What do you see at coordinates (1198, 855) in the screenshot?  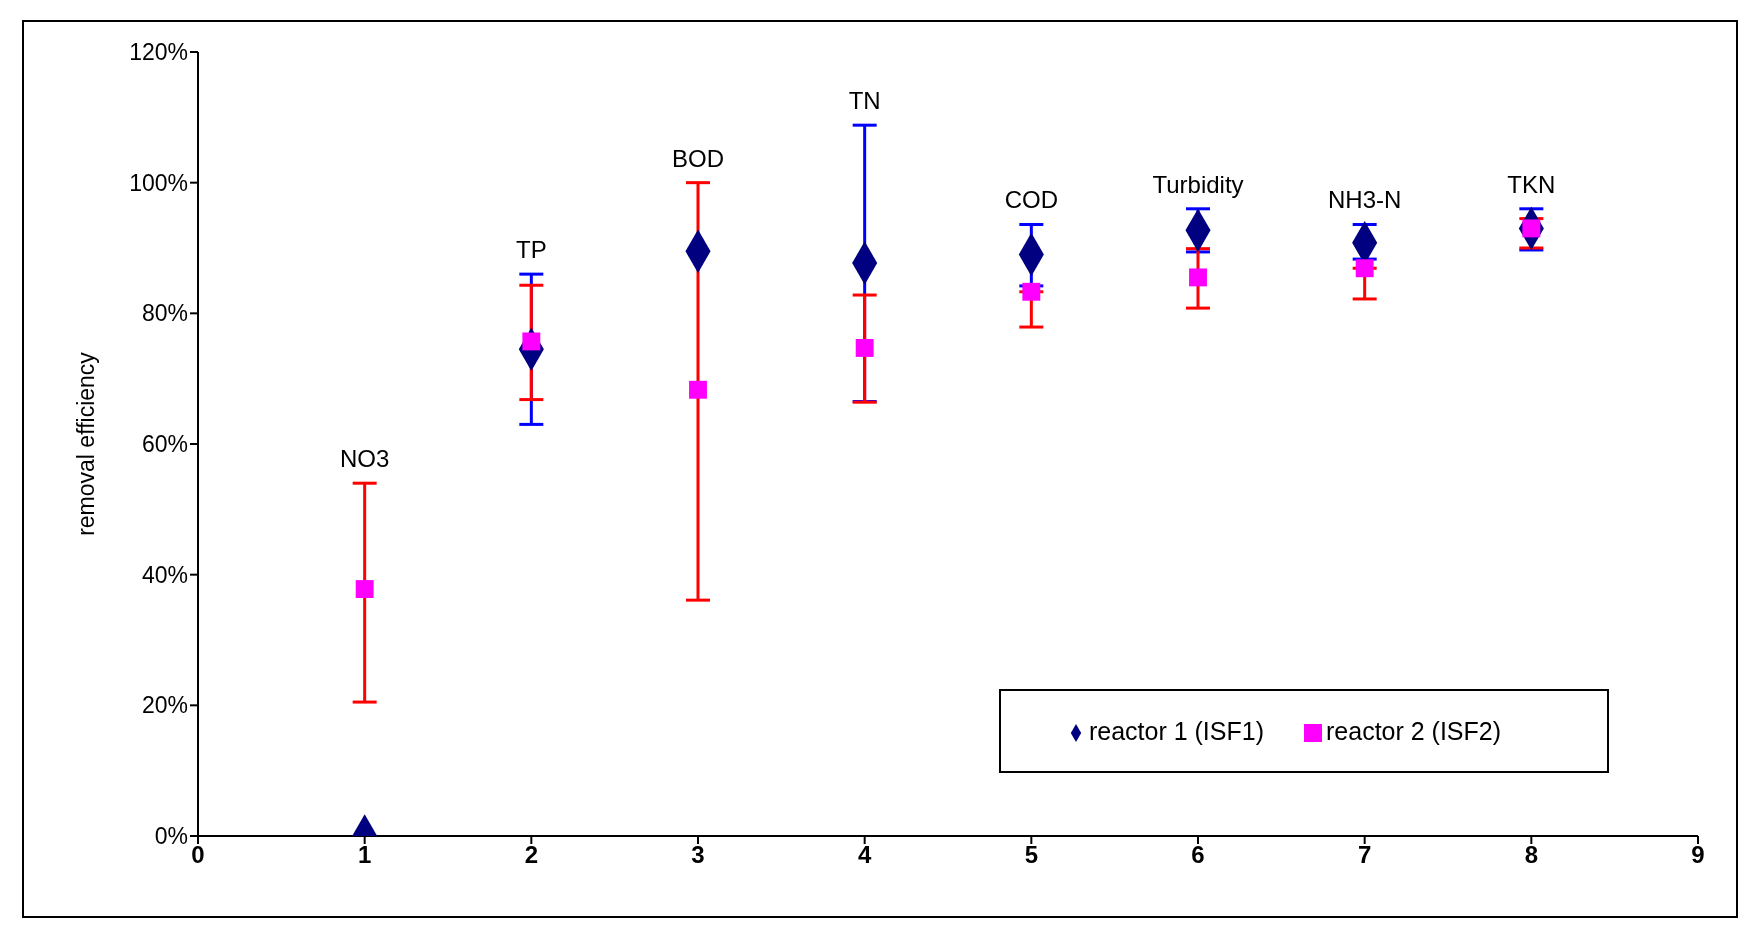 I see `x-tick-label: 6` at bounding box center [1198, 855].